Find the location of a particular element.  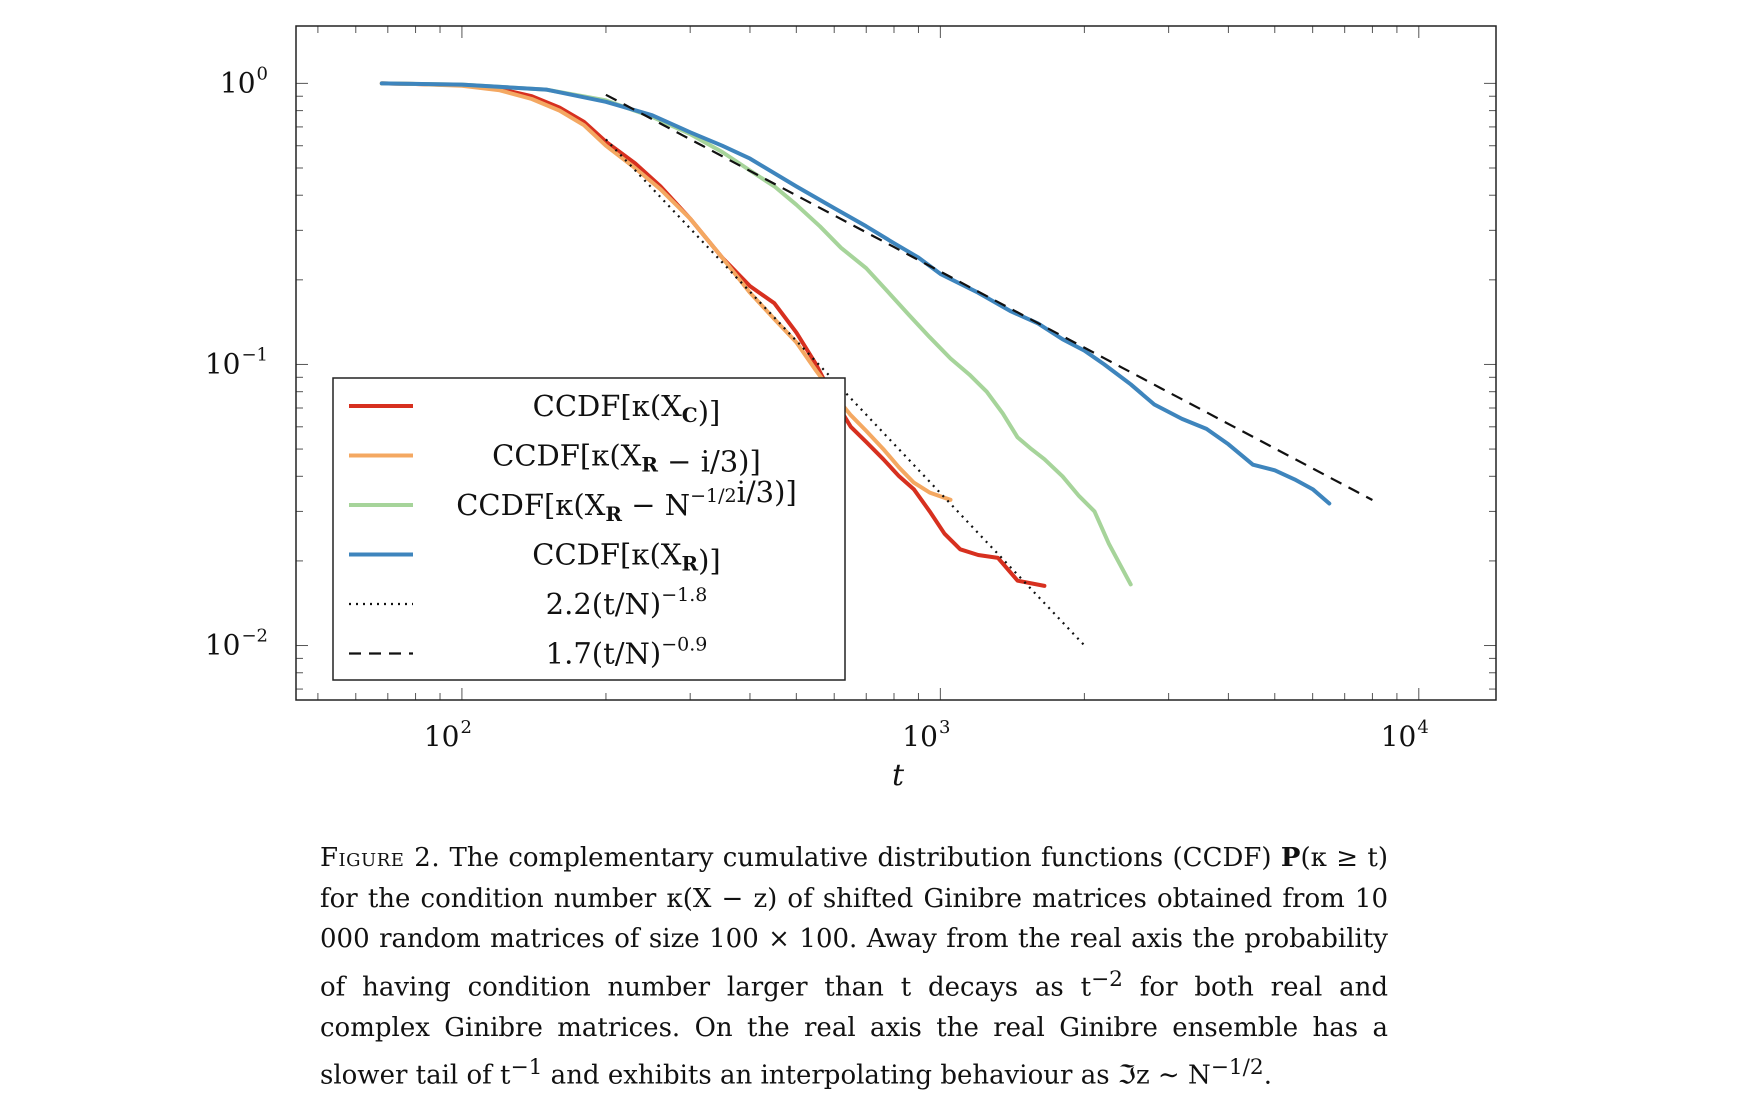

x-axis-title: t is located at coordinates (898, 775).